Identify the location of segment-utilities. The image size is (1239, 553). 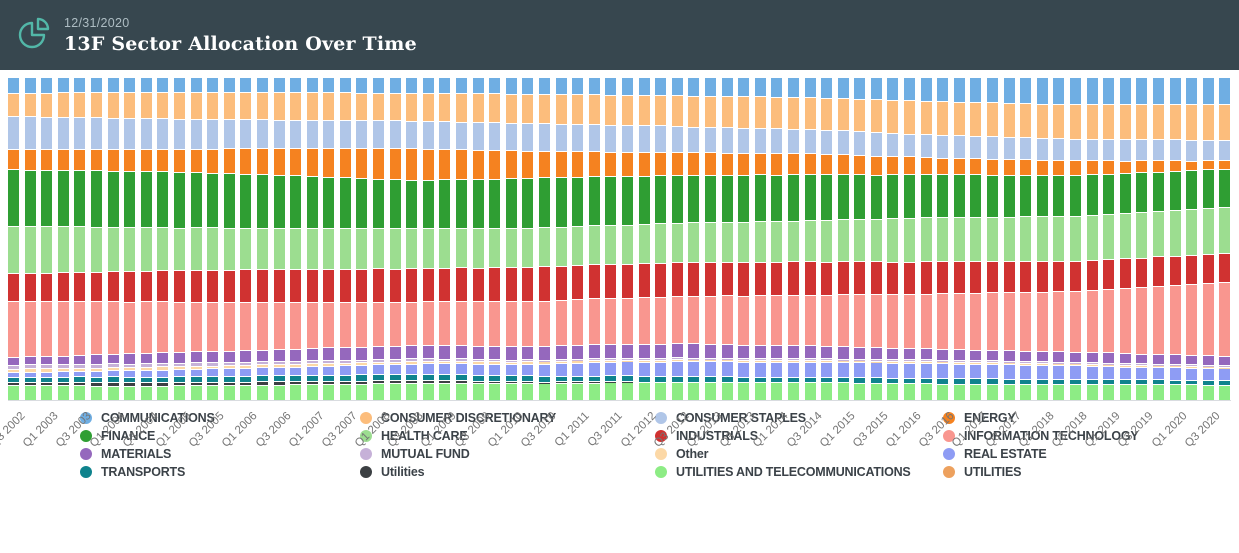
(13, 384).